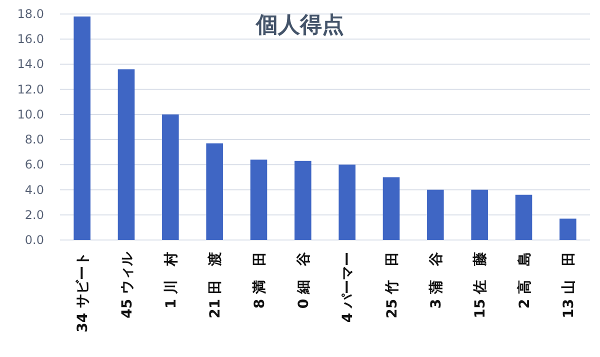 Image resolution: width=600 pixels, height=357 pixels. I want to click on y-tick-label: 18.0, so click(30, 14).